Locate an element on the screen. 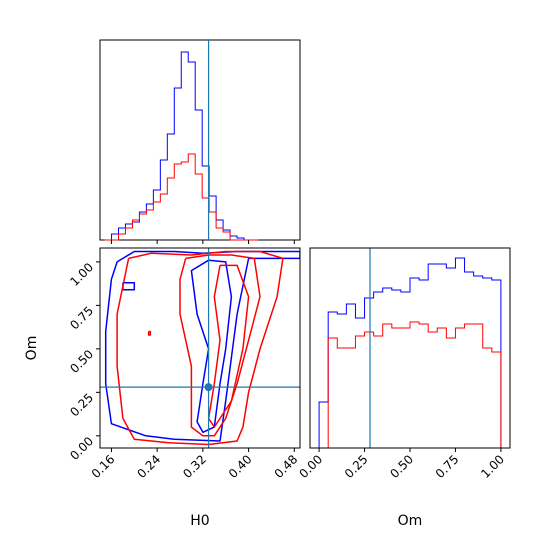 This screenshot has width=550, height=550. om-marginal-tick-label-2: 0.50 is located at coordinates (401, 466).